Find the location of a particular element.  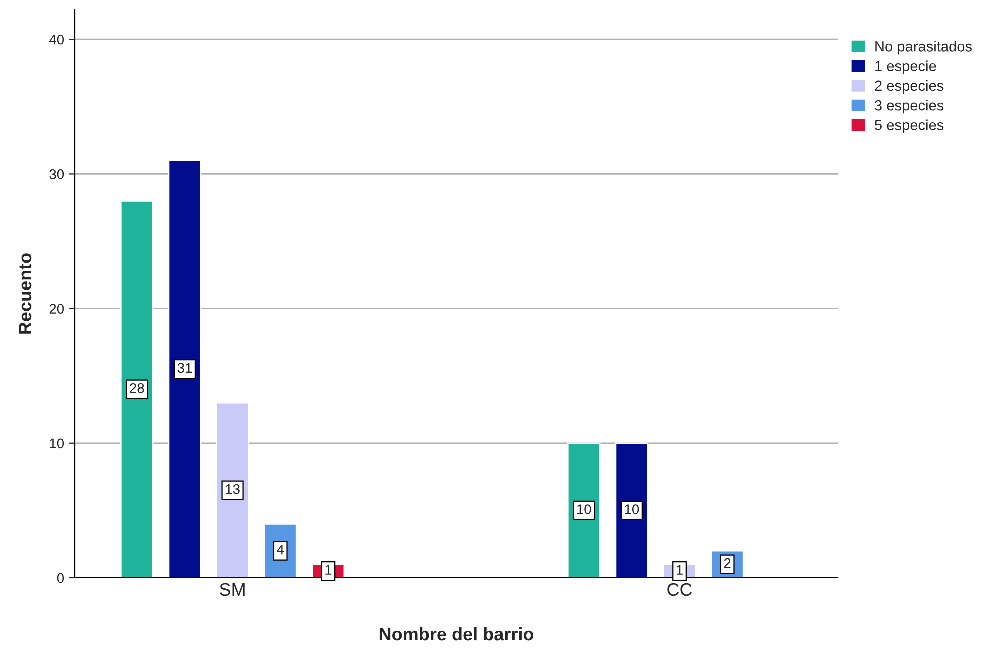

y-tick-label: 40 is located at coordinates (56, 39).